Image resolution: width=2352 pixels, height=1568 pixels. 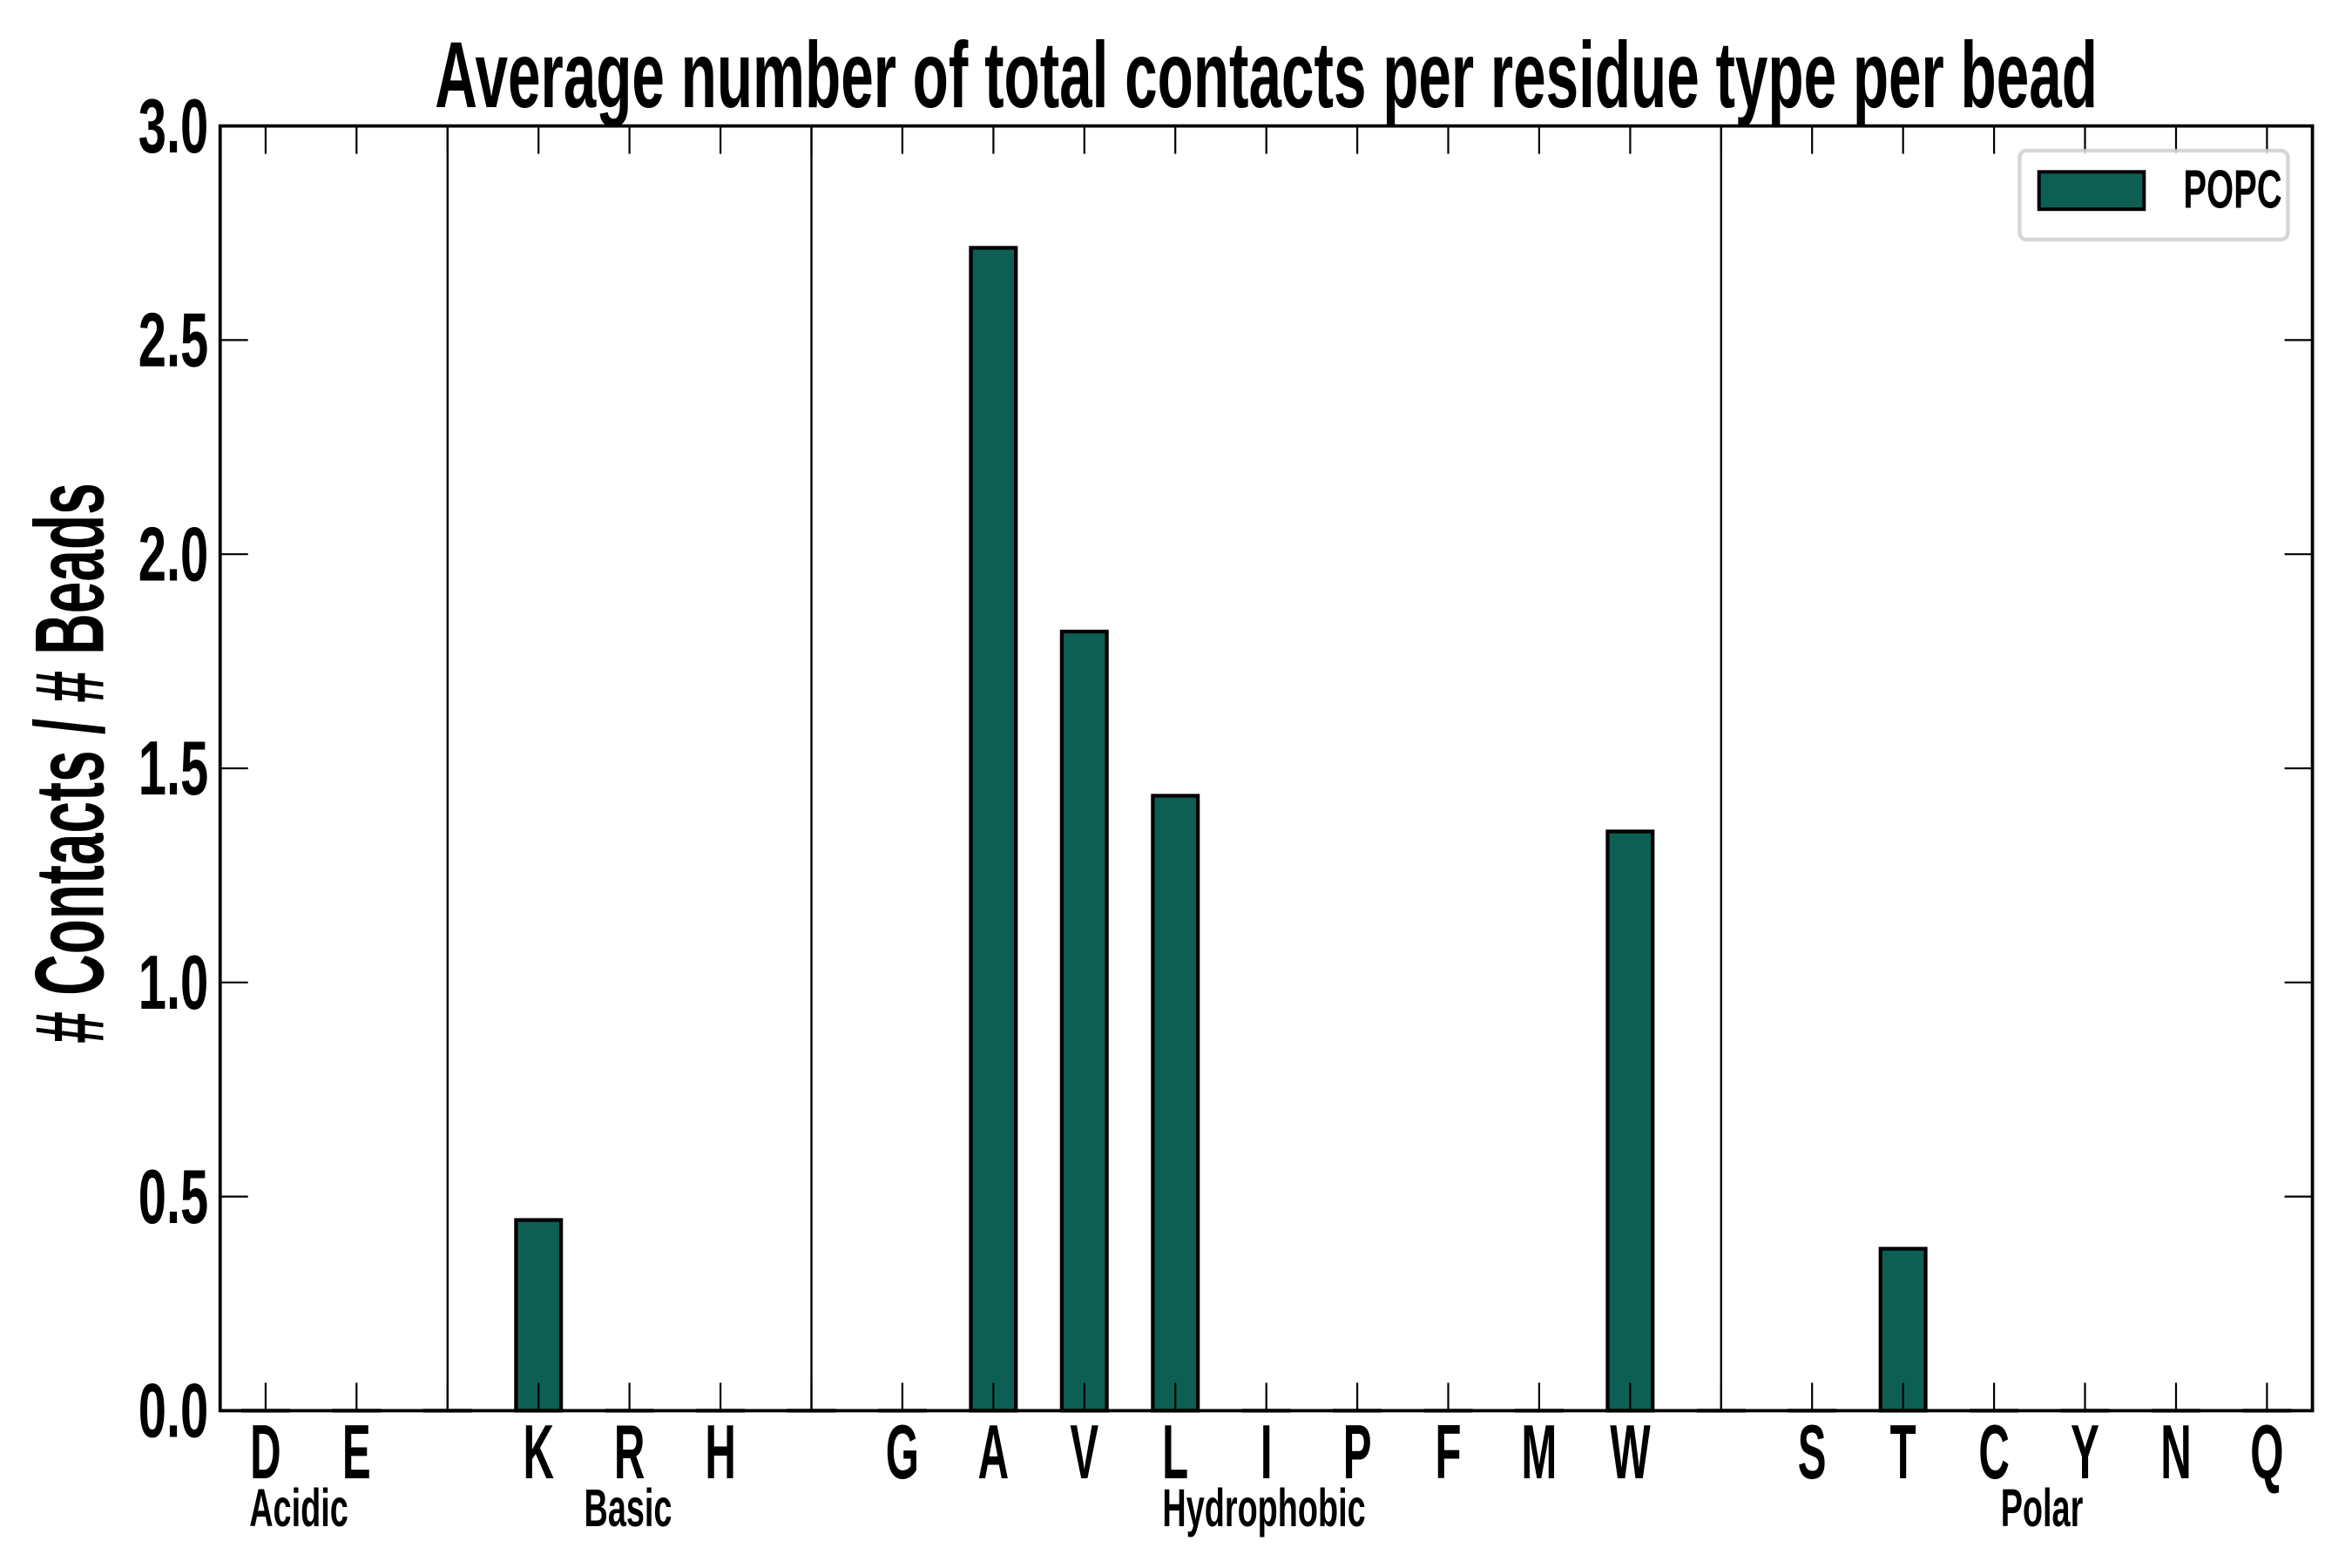 I want to click on svg-text: T, so click(x=1903, y=1452).